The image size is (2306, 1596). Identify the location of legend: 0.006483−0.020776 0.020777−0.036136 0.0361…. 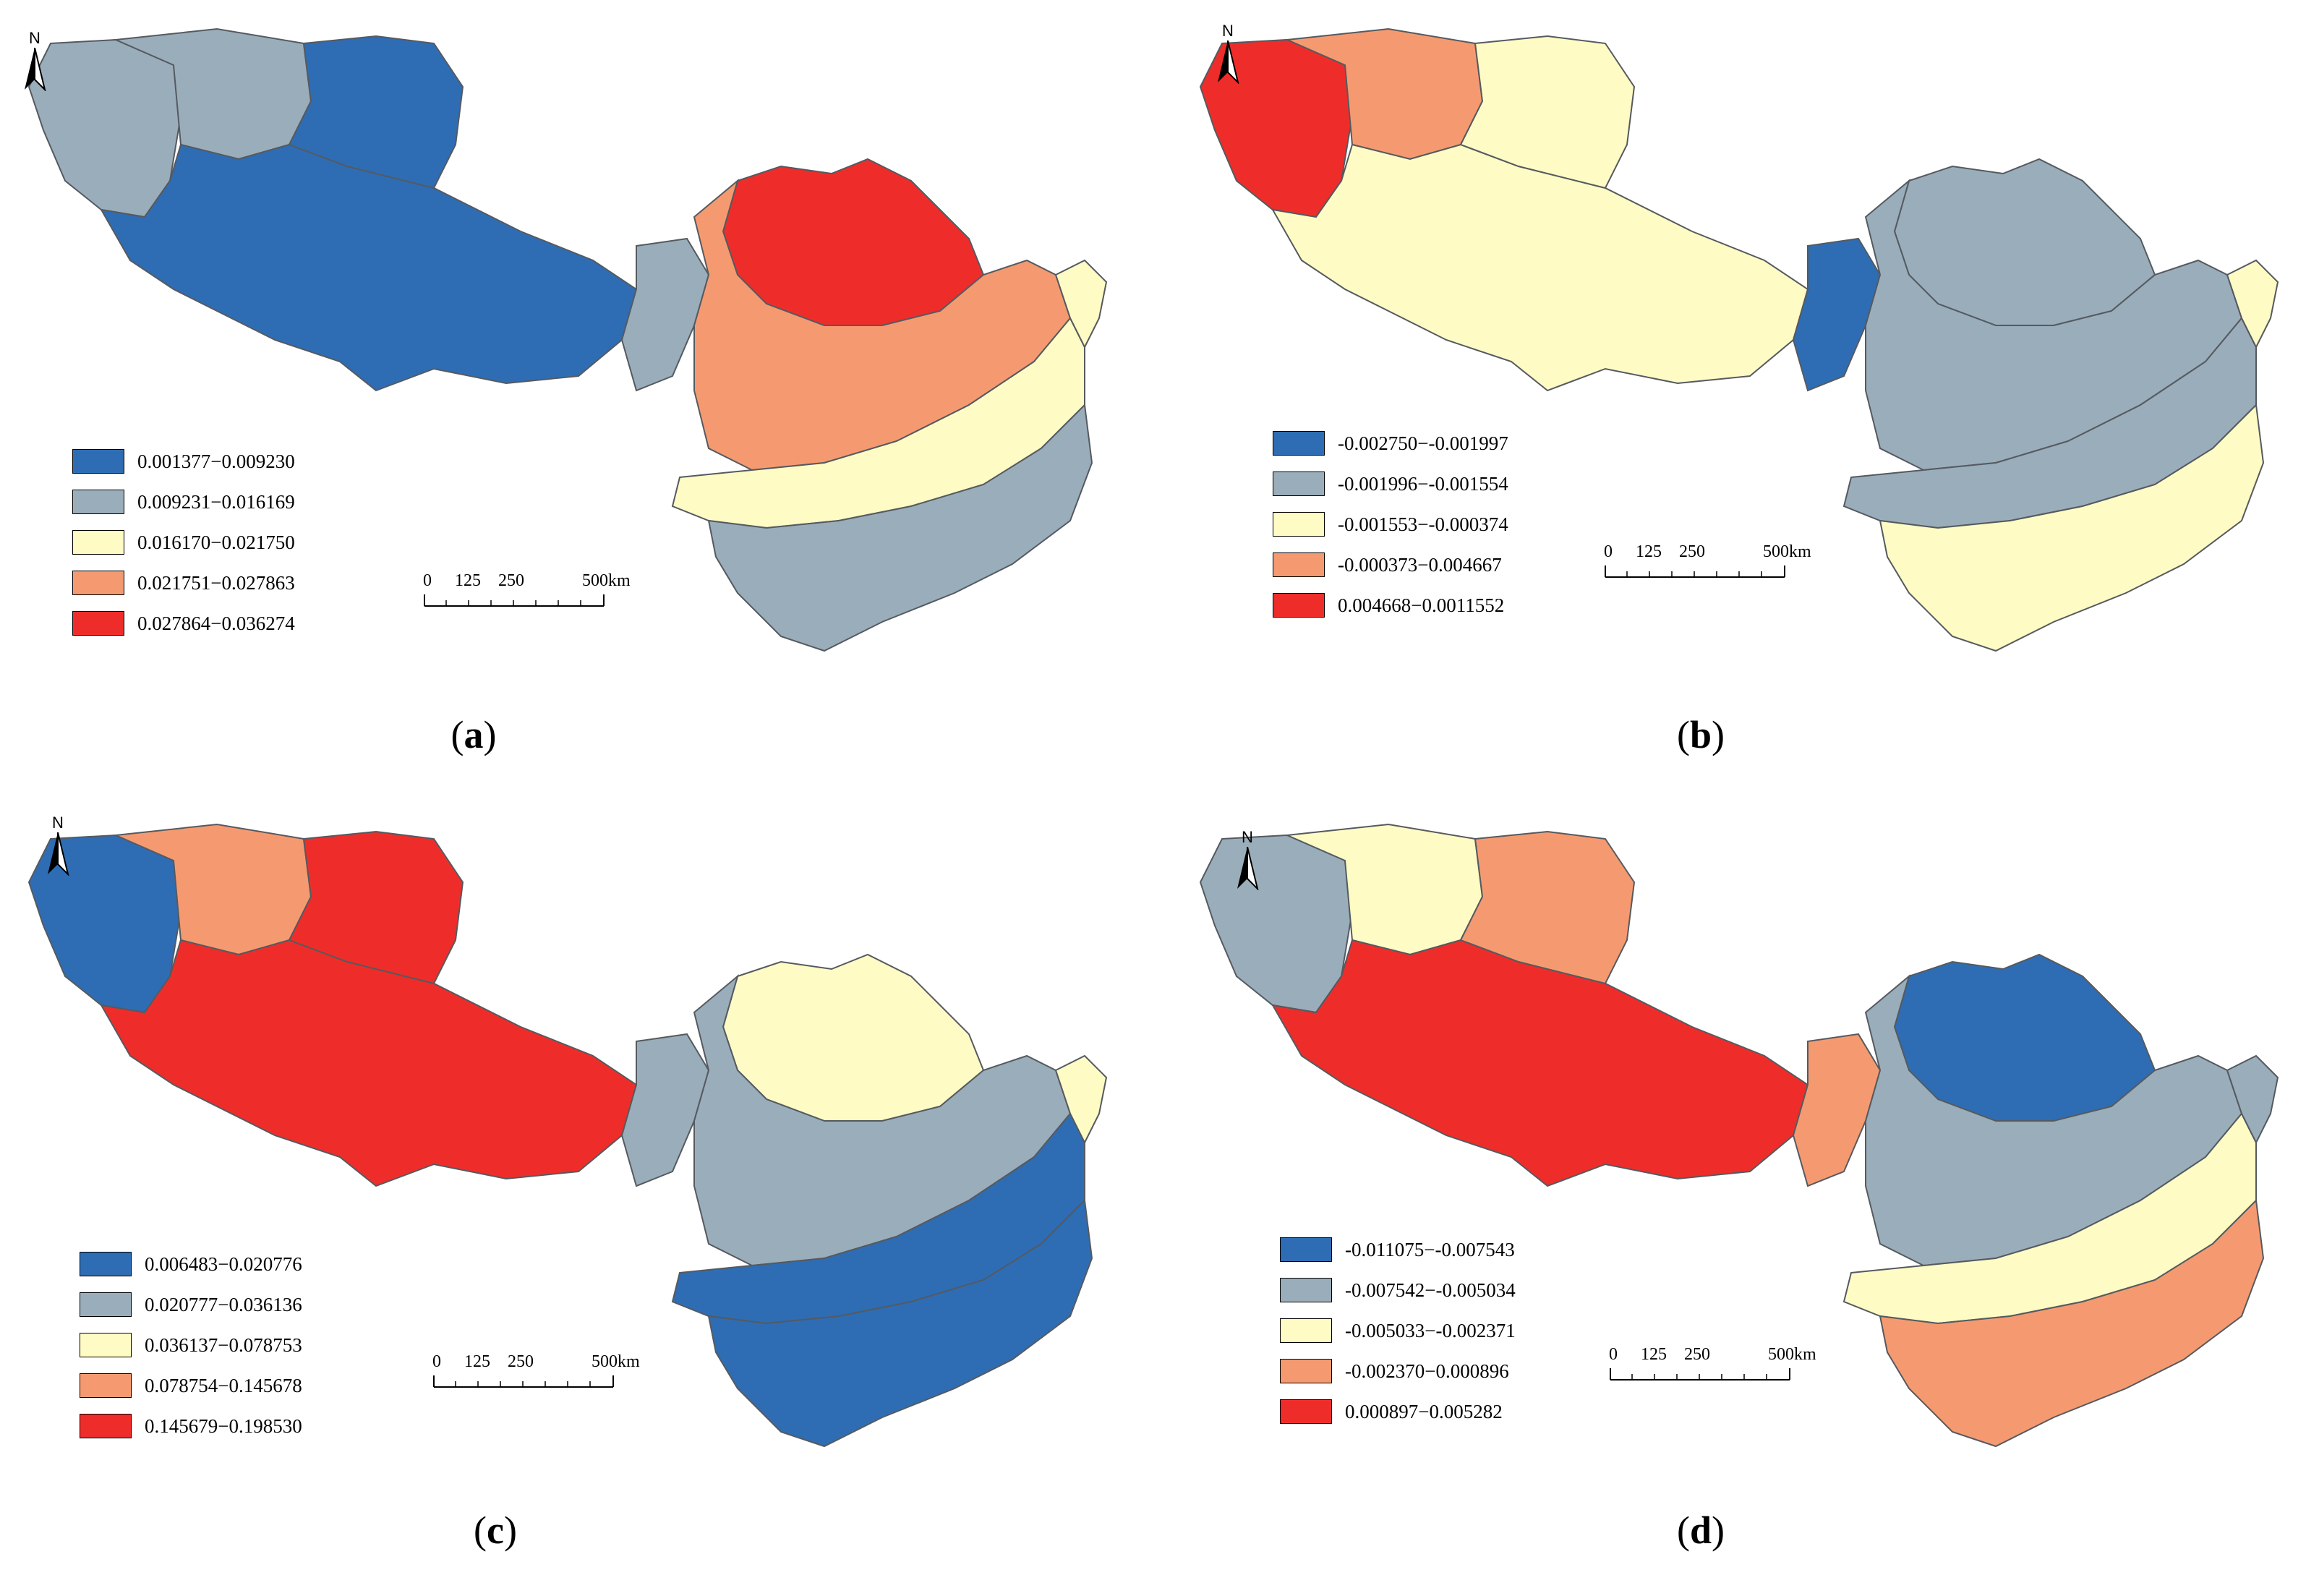
(191, 1345).